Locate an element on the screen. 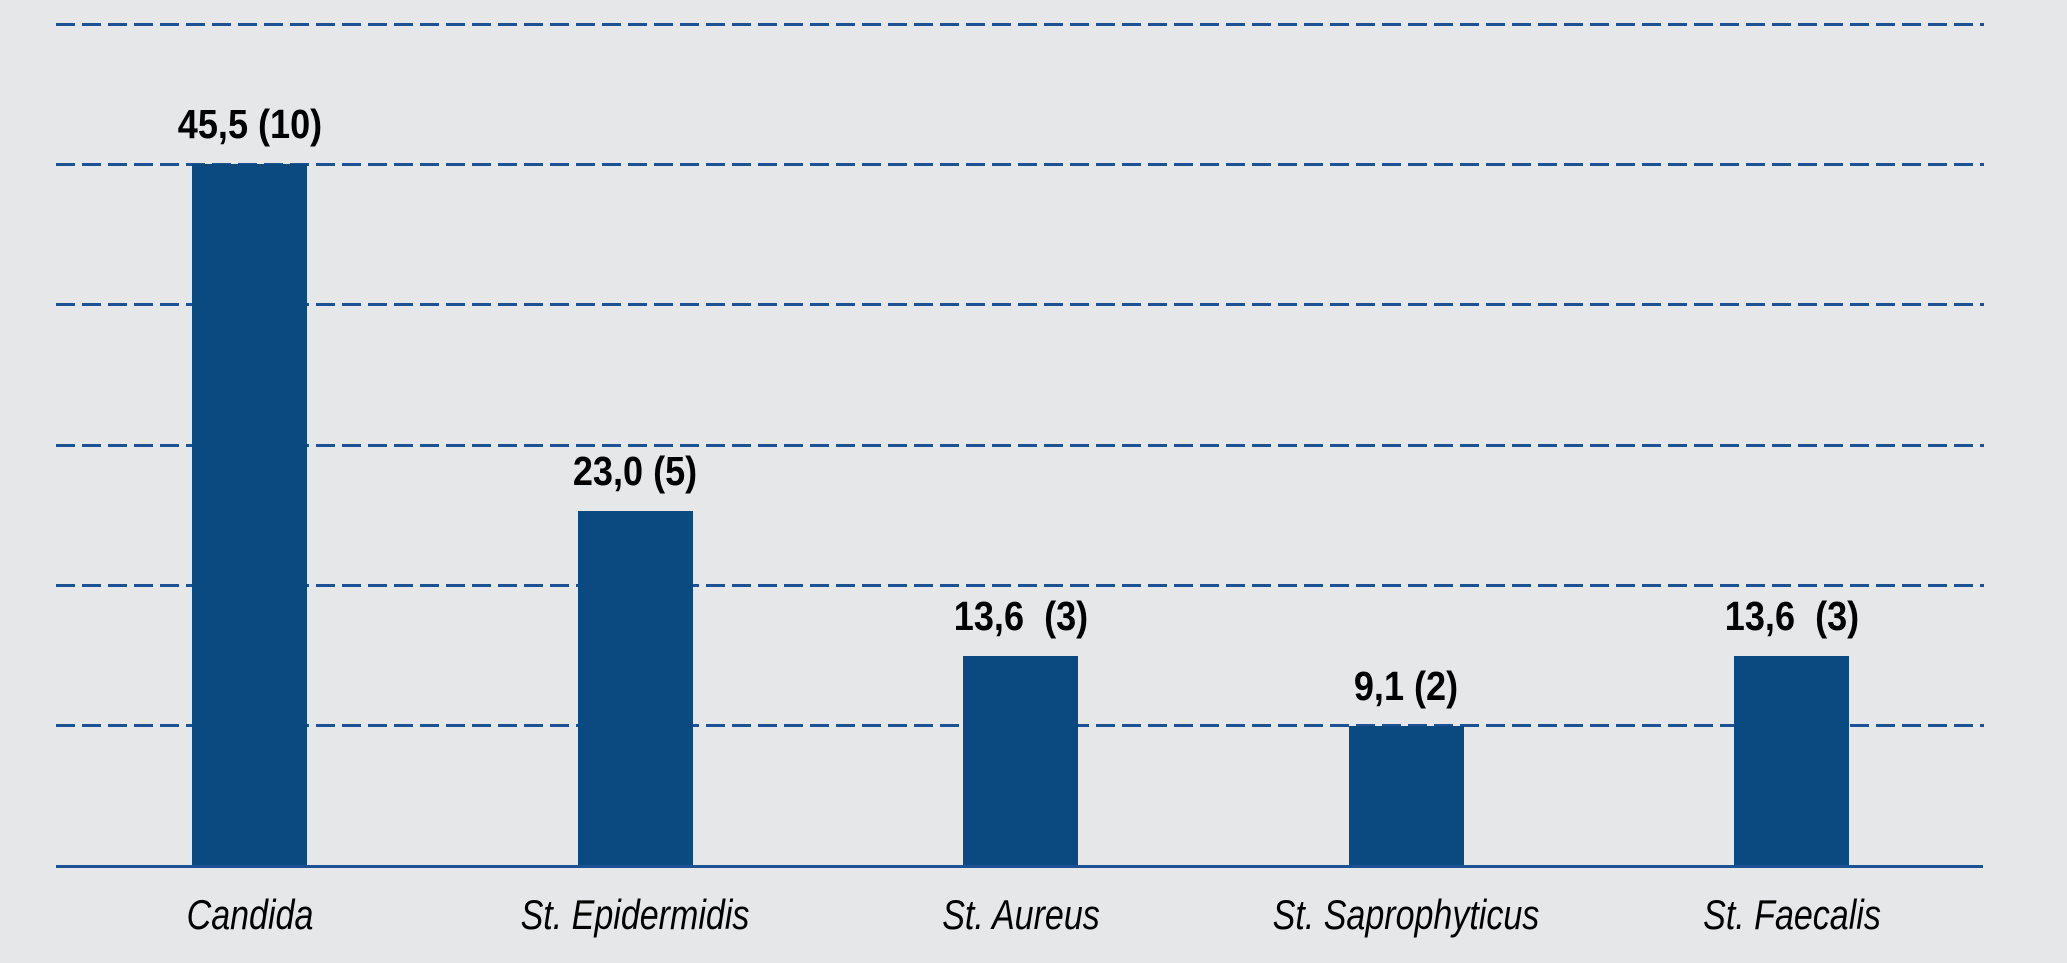 The image size is (2067, 963). value-label-st-faecalis: 13,6 (3) is located at coordinates (1791, 616).